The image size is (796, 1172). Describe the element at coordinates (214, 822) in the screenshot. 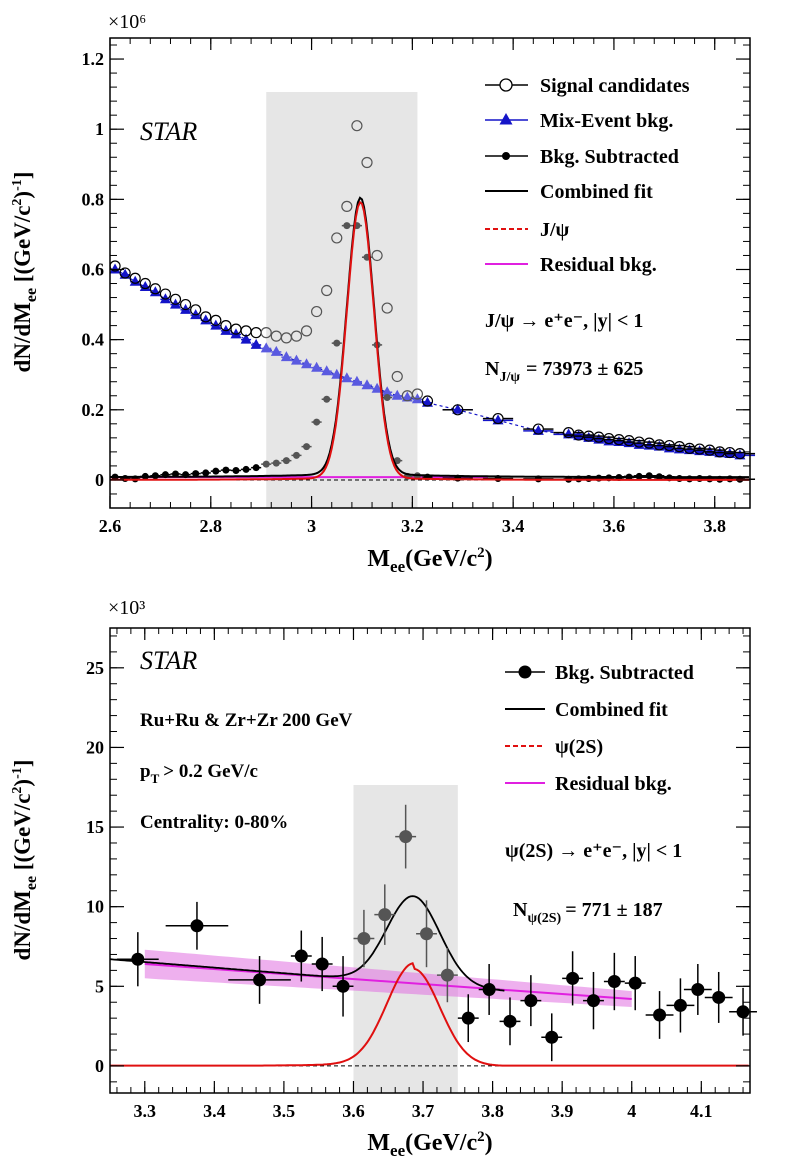

I see `centrality-label: Centrality: 0-80%` at that location.